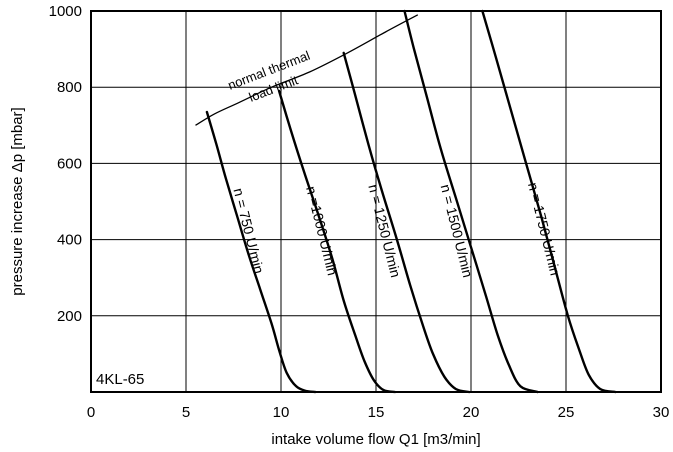 The width and height of the screenshot is (673, 452). Describe the element at coordinates (65, 11) in the screenshot. I see `y-tick-label: 1000` at that location.